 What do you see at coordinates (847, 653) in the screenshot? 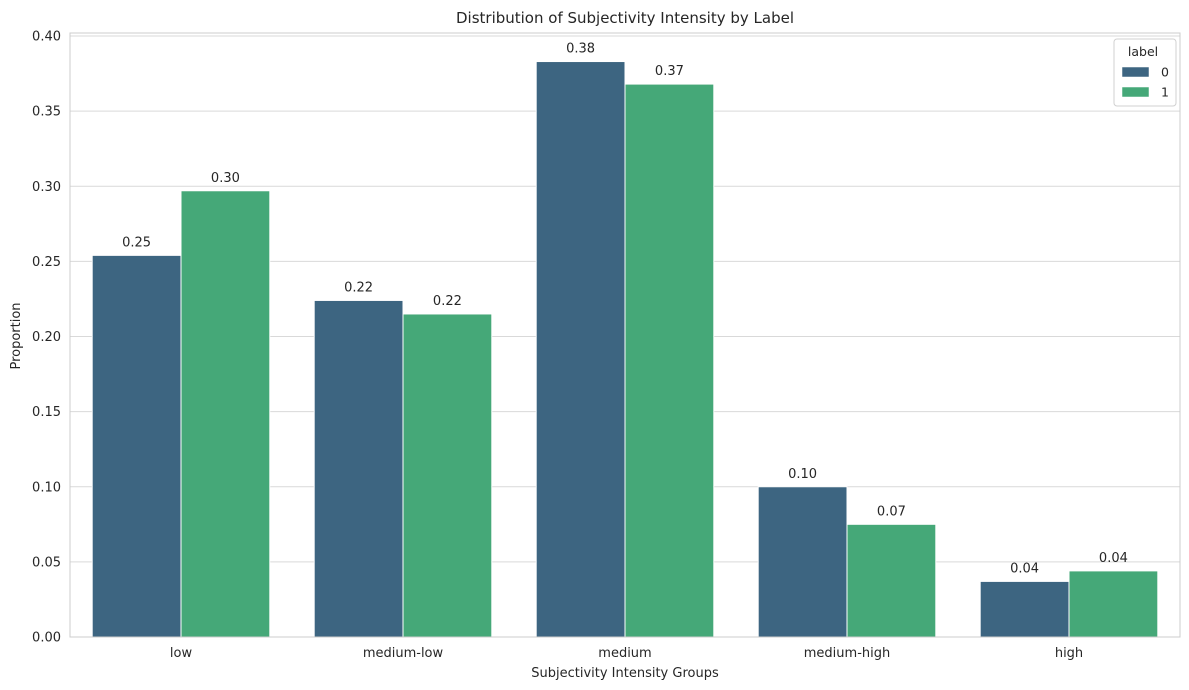
I see `x-tick-label: medium-high` at bounding box center [847, 653].